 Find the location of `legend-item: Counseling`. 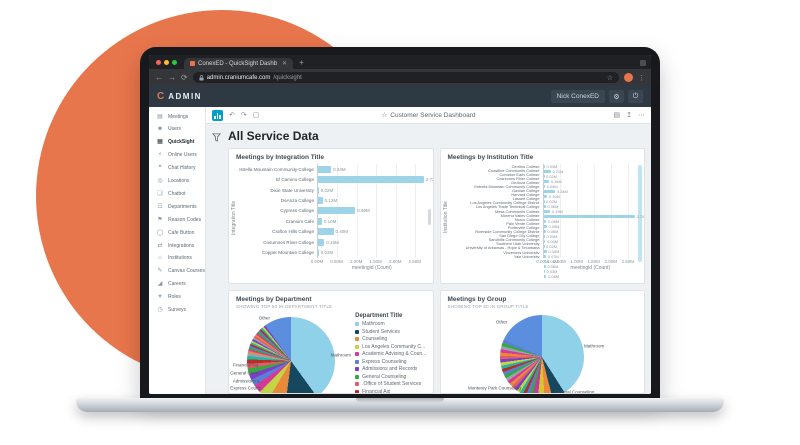

legend-item: Counseling is located at coordinates (390, 339).